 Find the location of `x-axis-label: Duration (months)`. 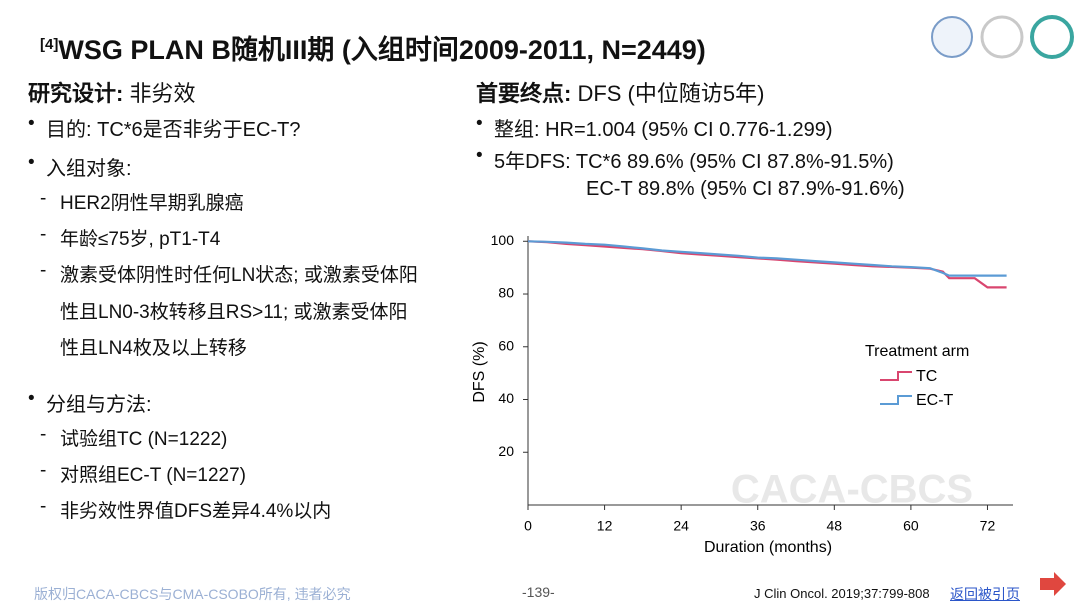

x-axis-label: Duration (months) is located at coordinates (768, 547).